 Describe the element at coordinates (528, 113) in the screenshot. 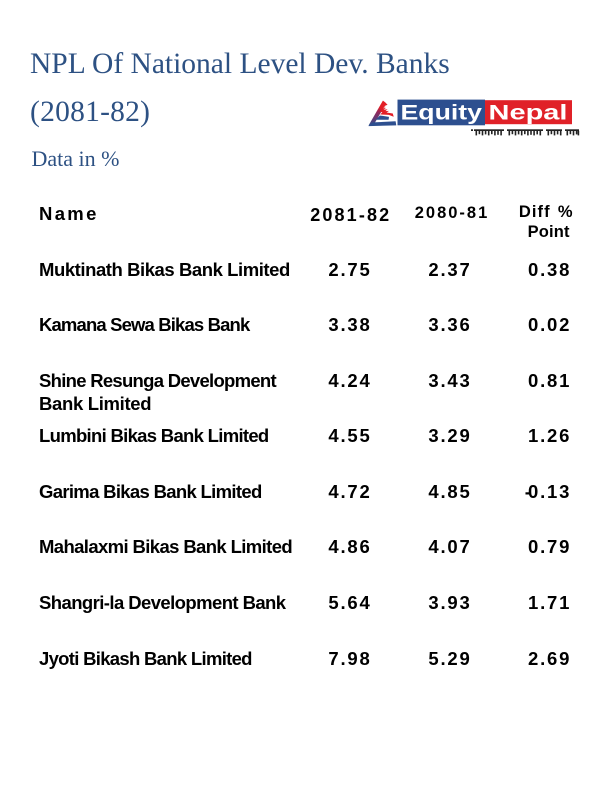

I see `svg-text: Nepal` at that location.